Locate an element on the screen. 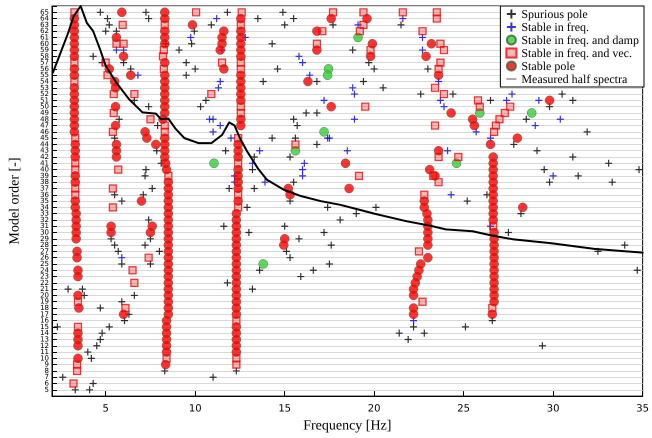  y-axis-title: Model order [-] is located at coordinates (15, 201).